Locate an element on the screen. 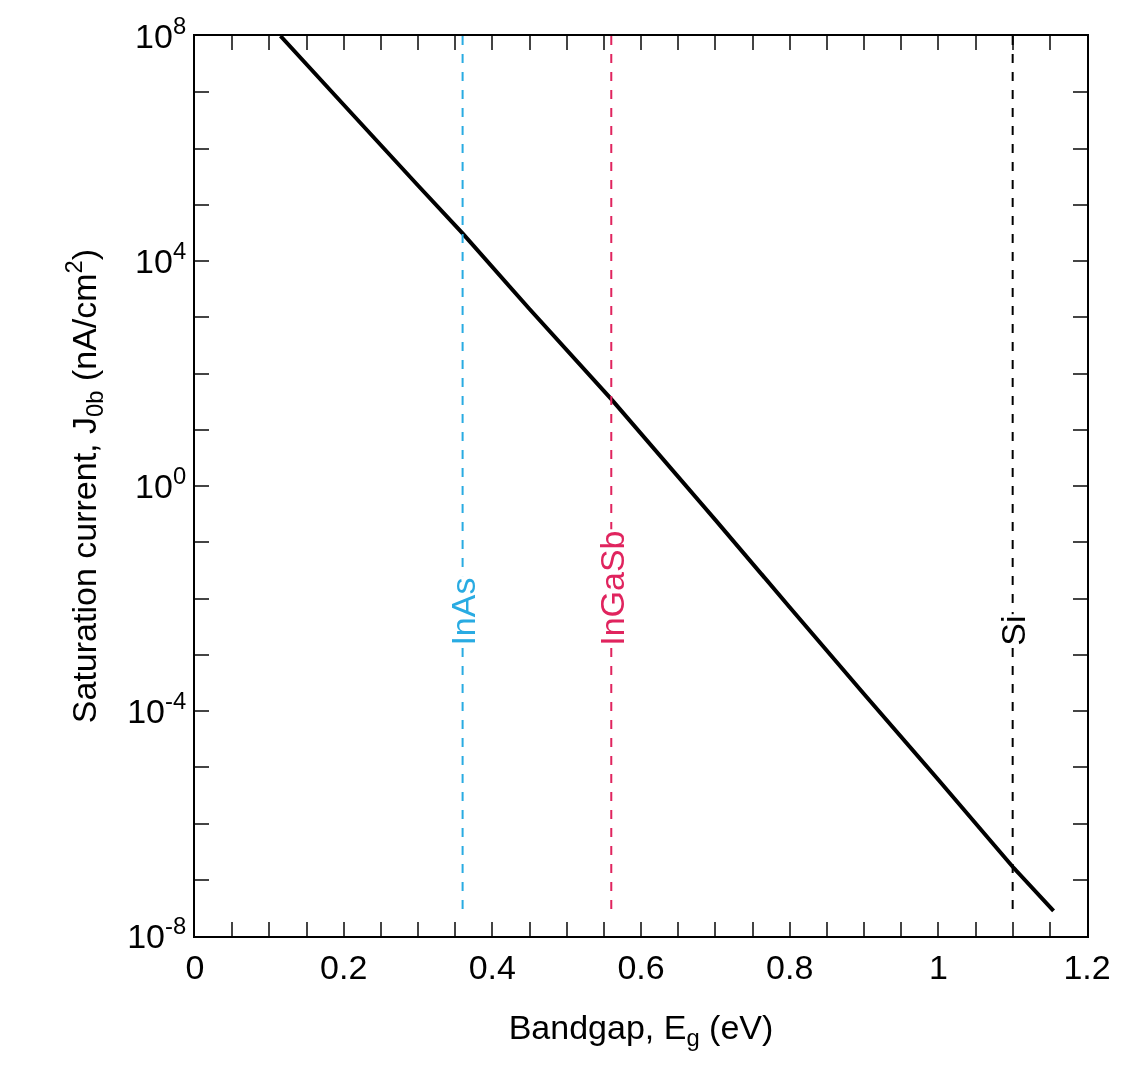 The image size is (1127, 1086). ref-line-label: Si is located at coordinates (1012, 630).